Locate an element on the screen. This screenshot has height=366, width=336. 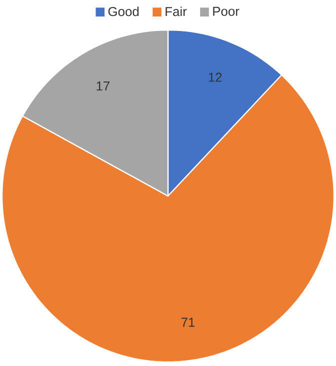
legend-label: Poor is located at coordinates (226, 11).